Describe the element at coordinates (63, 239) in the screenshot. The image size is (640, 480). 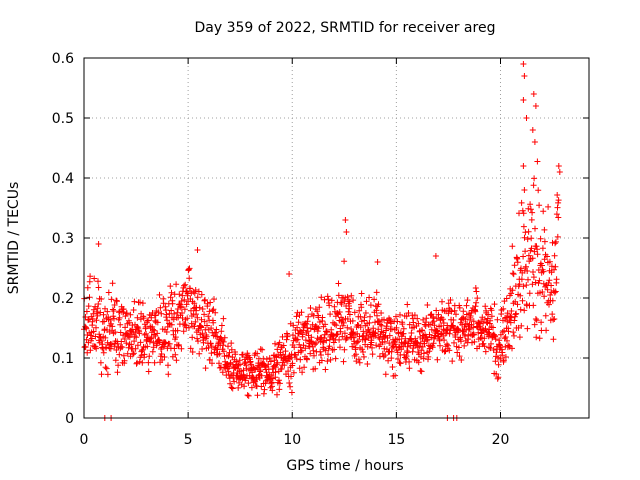
I see `y-tick-label: 0.3` at that location.